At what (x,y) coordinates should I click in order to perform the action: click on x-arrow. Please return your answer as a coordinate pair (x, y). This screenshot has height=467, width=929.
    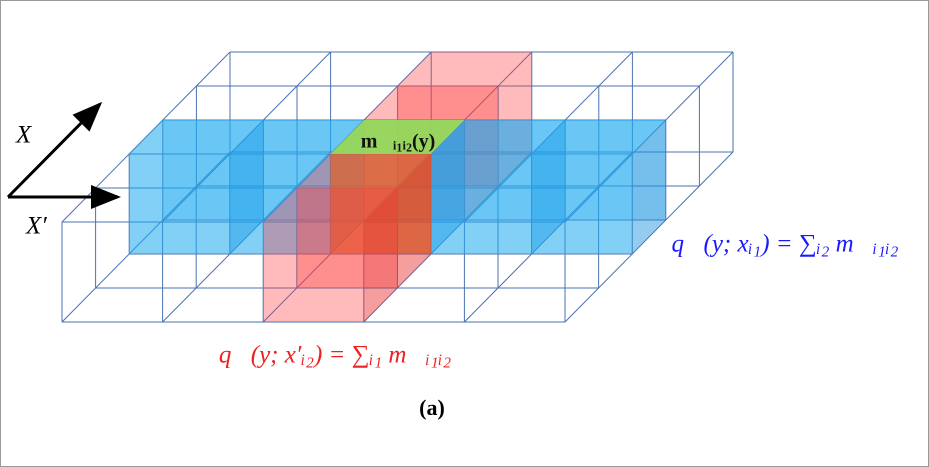
    Looking at the image, I should click on (54, 150).